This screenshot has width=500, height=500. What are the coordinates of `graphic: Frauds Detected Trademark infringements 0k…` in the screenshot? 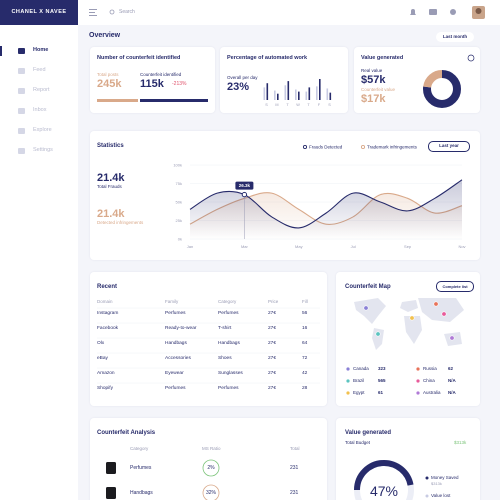 It's located at (319, 197).